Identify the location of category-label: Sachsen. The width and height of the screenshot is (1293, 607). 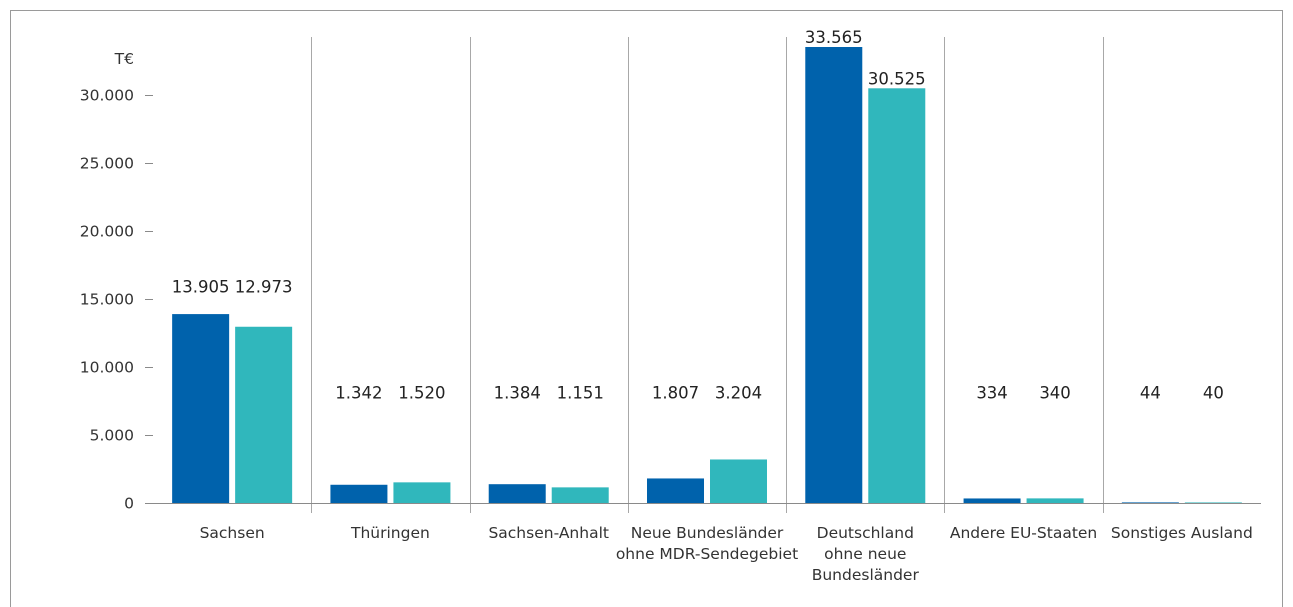
(232, 533).